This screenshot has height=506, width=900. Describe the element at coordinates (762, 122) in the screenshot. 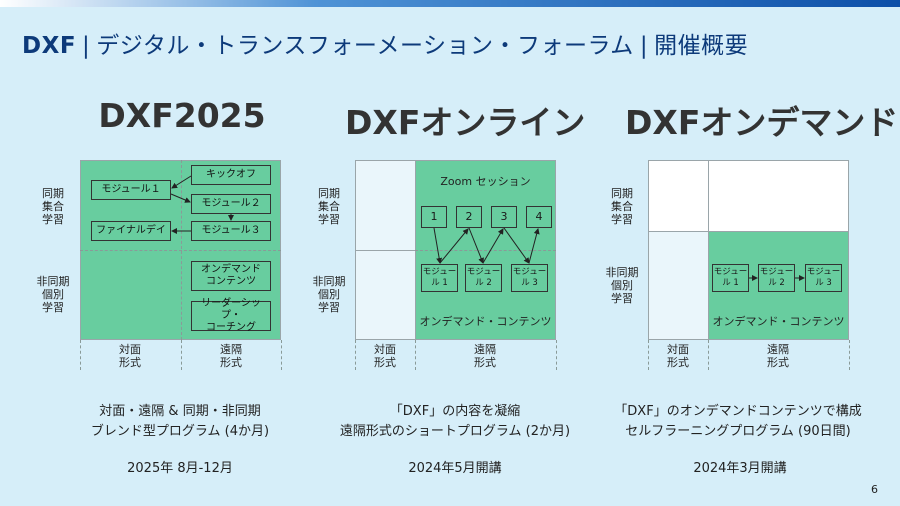

I see `panel-heading-dxf-ondemand: DXFオンデマンド` at that location.